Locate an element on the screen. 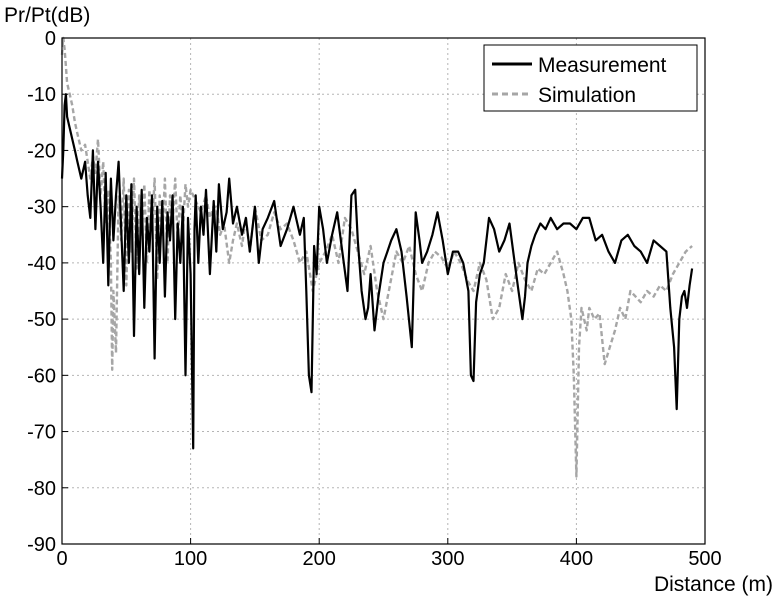 Image resolution: width=775 pixels, height=599 pixels. y-tick-label: -60 is located at coordinates (41, 376).